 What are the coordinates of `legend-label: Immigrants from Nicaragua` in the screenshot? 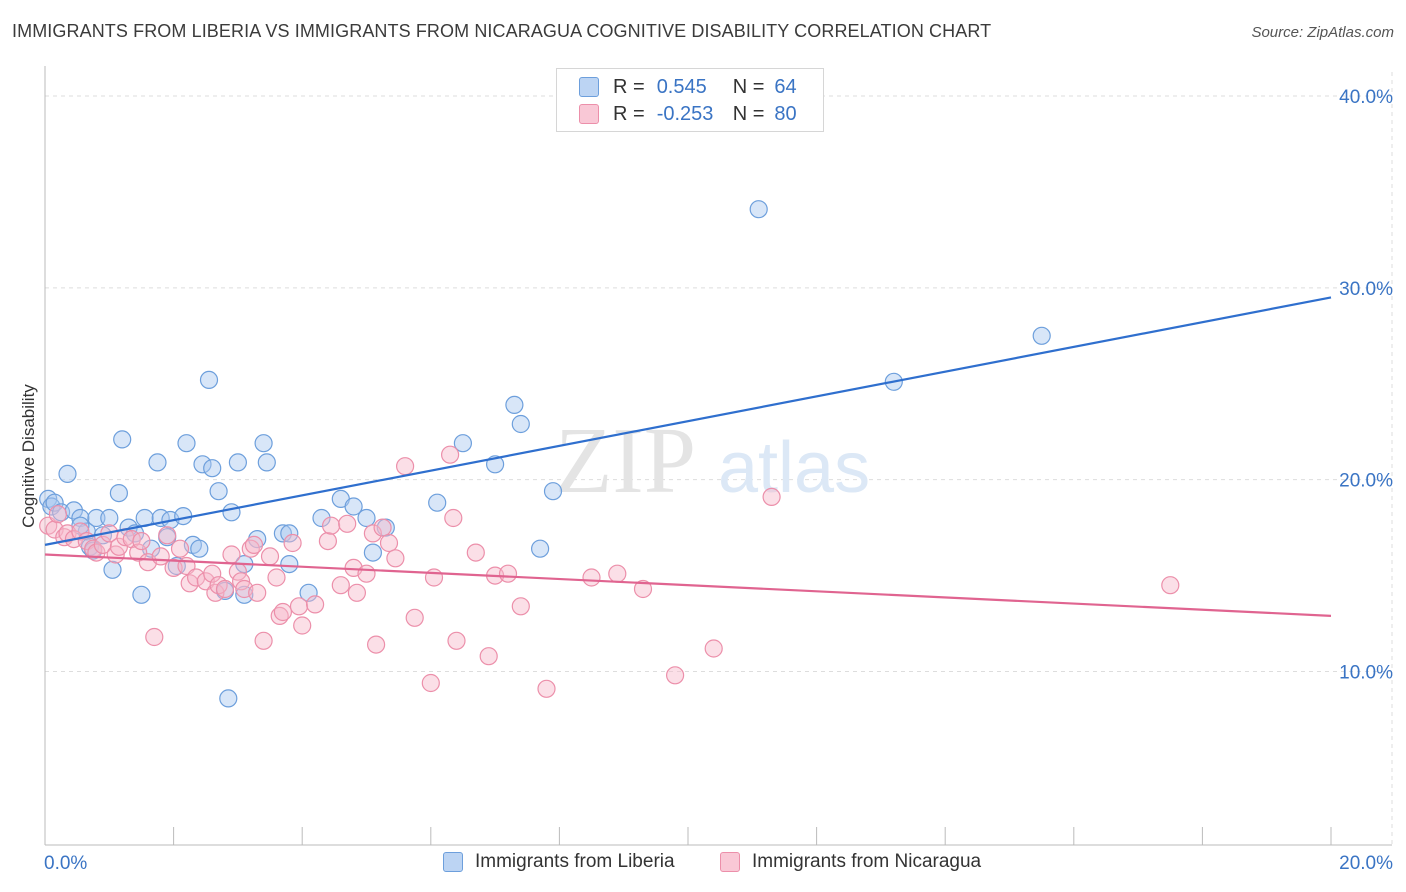 It's located at (867, 861).